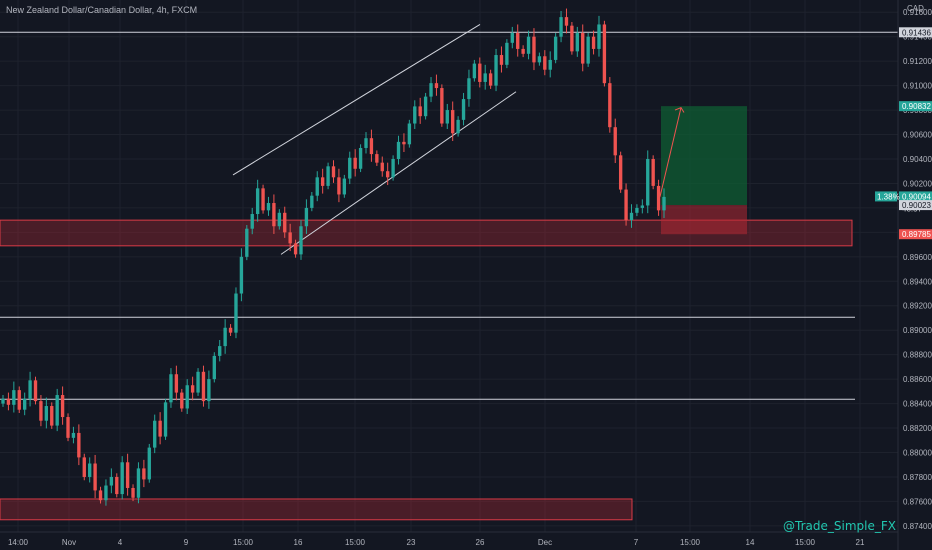  I want to click on x-tick-label: Dec, so click(545, 542).